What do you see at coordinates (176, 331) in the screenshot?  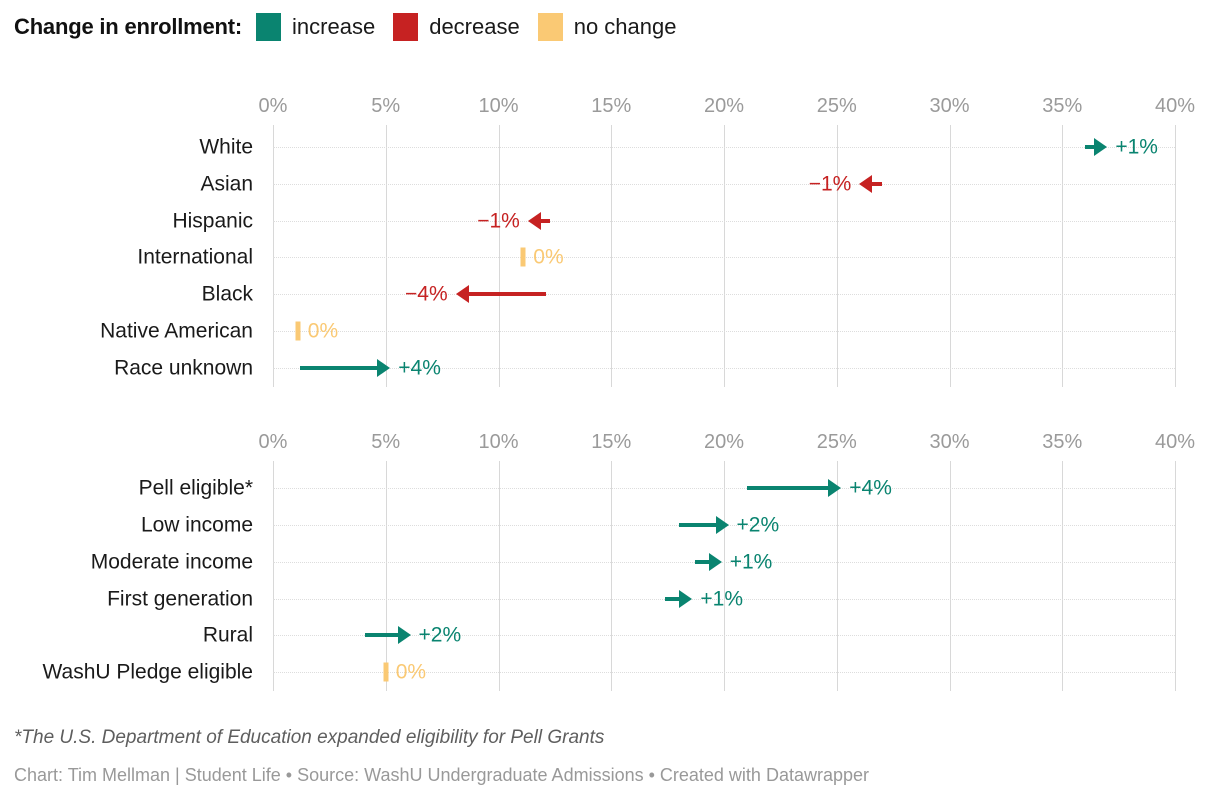 I see `category-label: Native American` at bounding box center [176, 331].